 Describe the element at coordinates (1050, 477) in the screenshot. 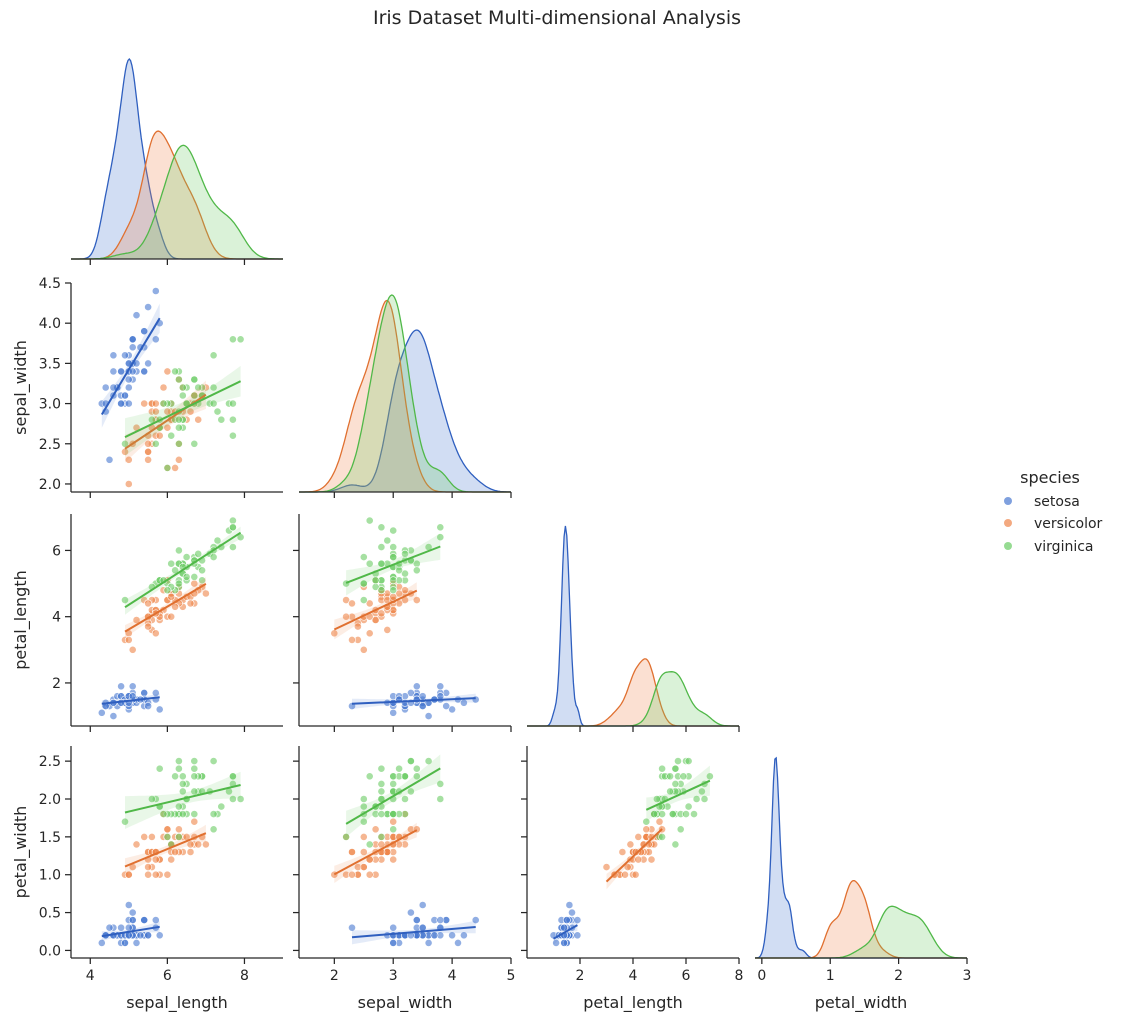

I see `legend-title: species` at that location.